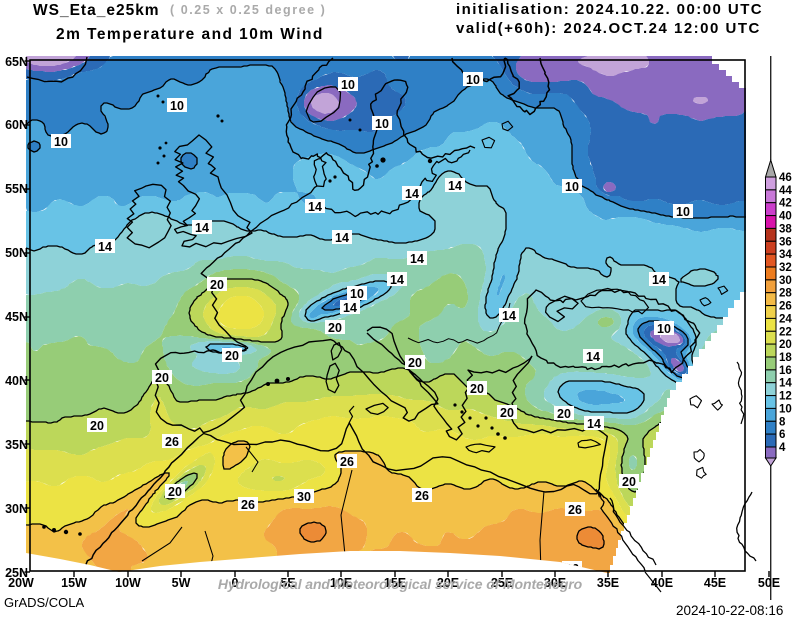  What do you see at coordinates (608, 28) in the screenshot?
I see `svg-text:valid(+60h): 2024.OCT.24 12:00: valid(+60h): 2024.OCT.24 12:00 UTC` at bounding box center [608, 28].